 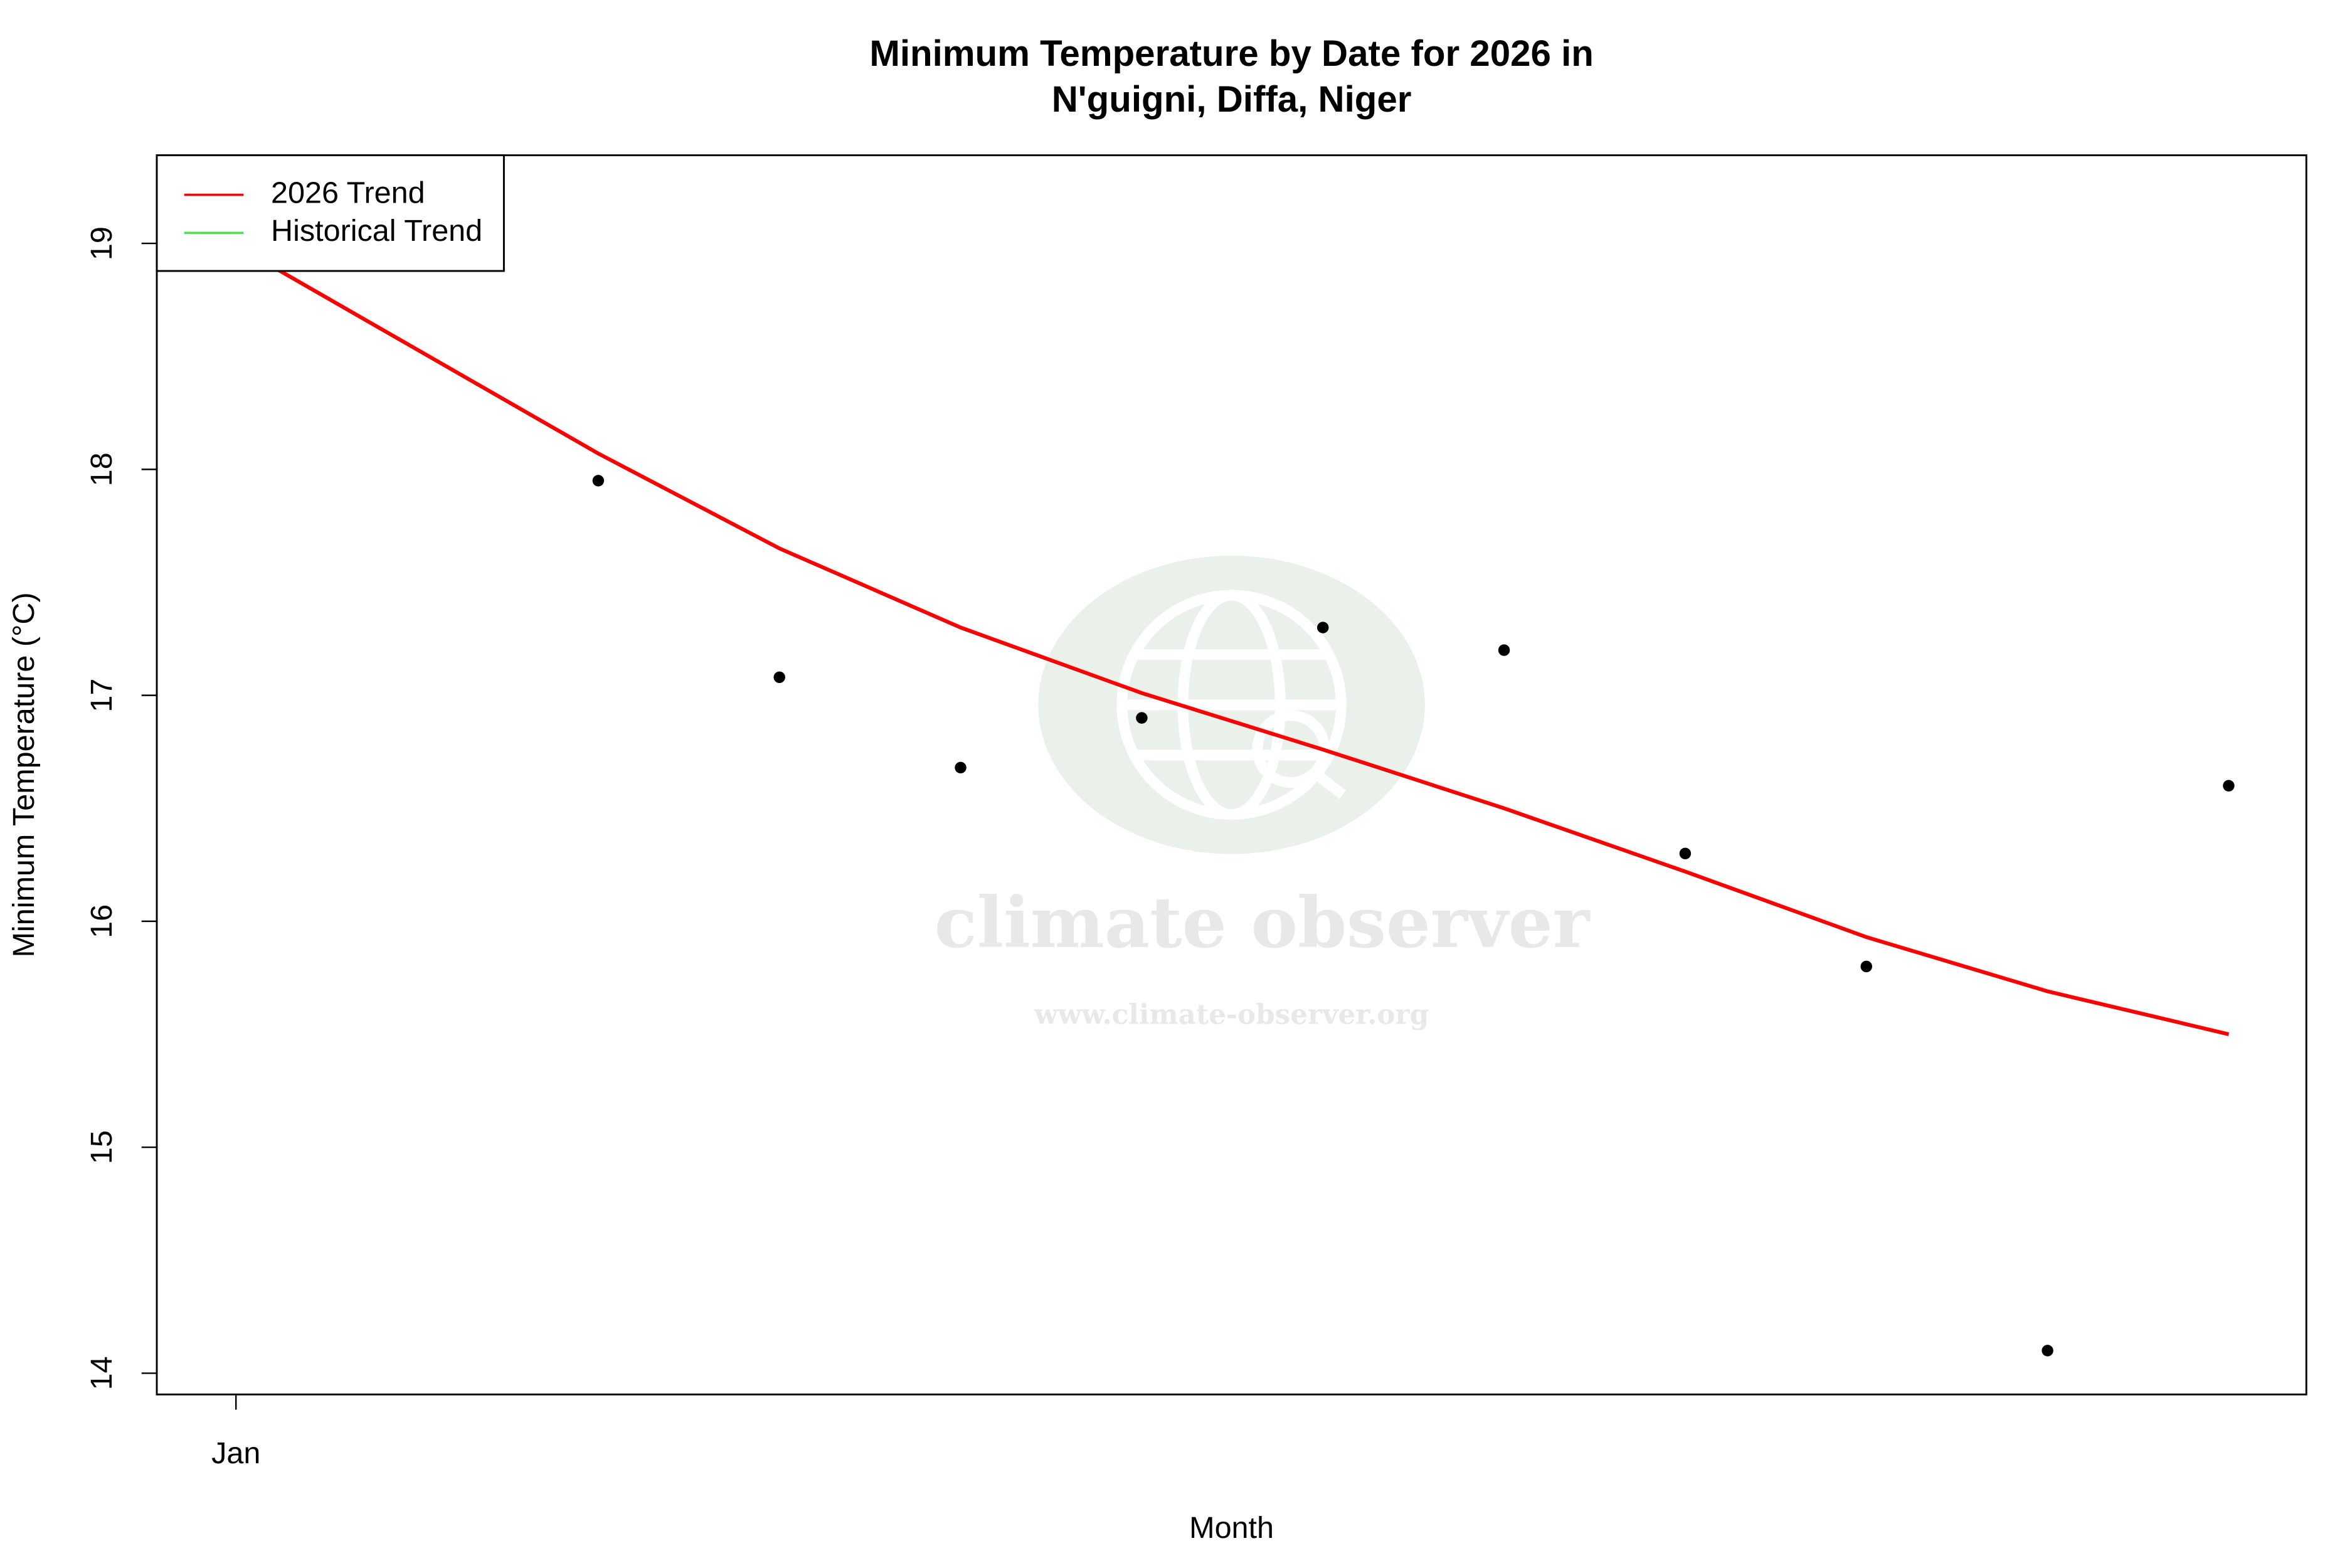 What do you see at coordinates (376, 231) in the screenshot?
I see `legend-label: Historical Trend` at bounding box center [376, 231].